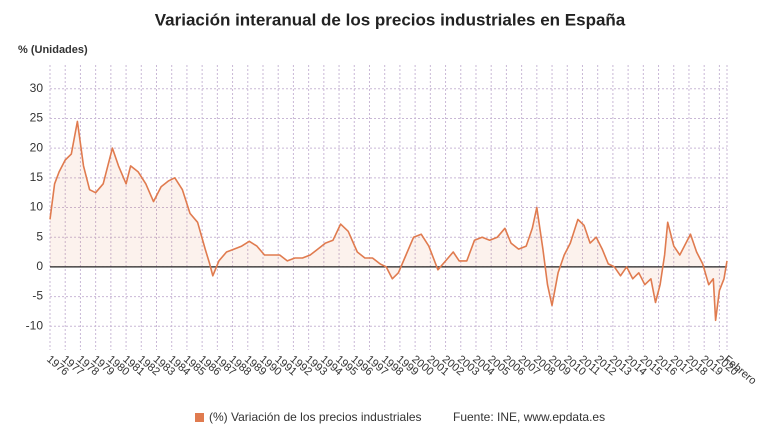 This screenshot has width=780, height=440. Describe the element at coordinates (199, 417) in the screenshot. I see `legend-swatch` at that location.